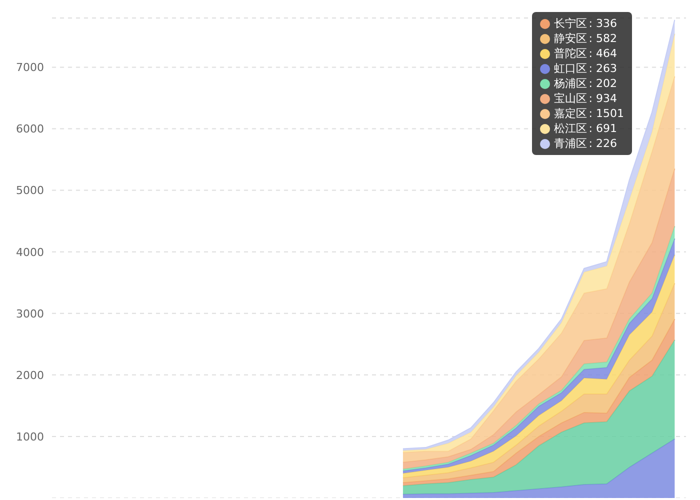 The height and width of the screenshot is (500, 700). What do you see at coordinates (570, 23) in the screenshot?
I see `legend-label: 长宁区` at bounding box center [570, 23].